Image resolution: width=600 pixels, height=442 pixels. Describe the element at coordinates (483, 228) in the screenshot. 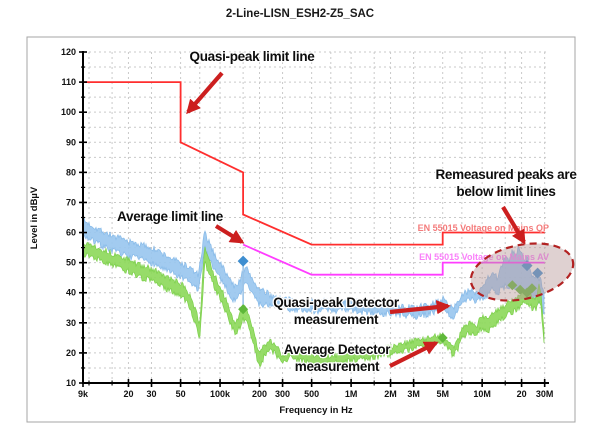

I see `limit-line-label-qp: EN 55015 Voltage on Mains QP` at that location.